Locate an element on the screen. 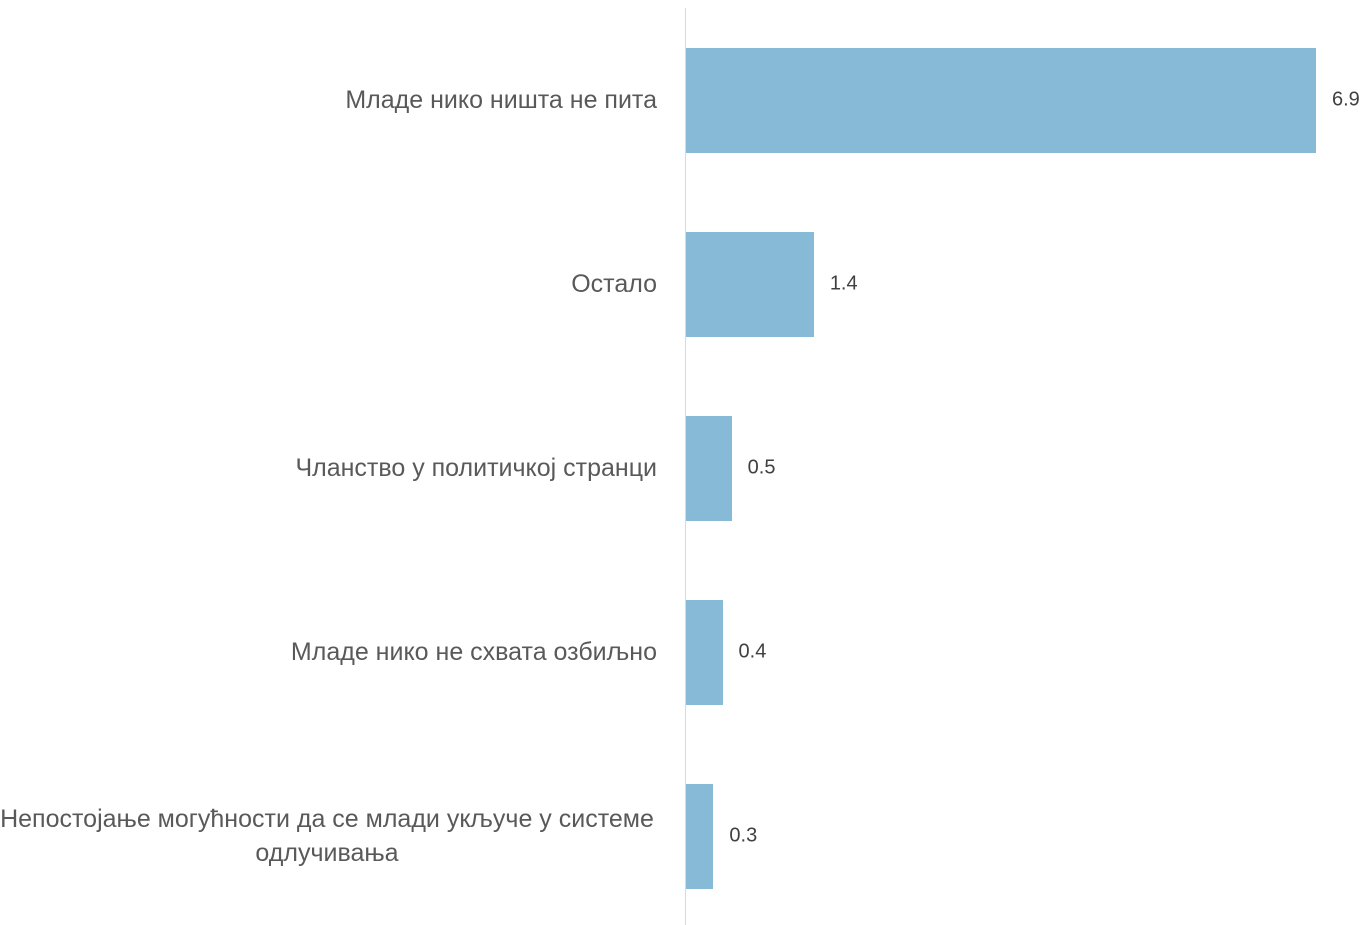  axis-line is located at coordinates (685, 466).